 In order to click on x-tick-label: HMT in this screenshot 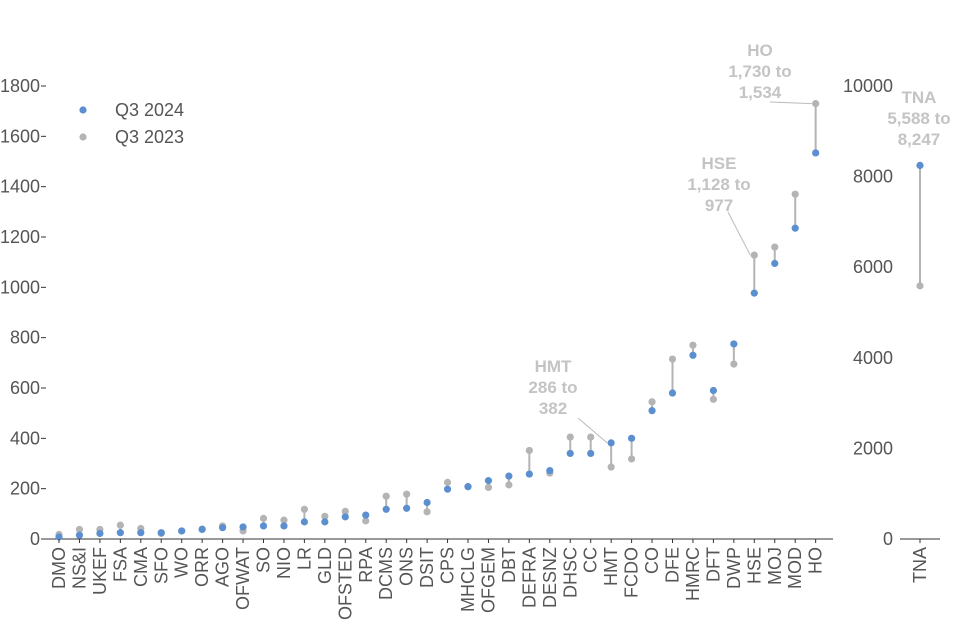, I will do `click(611, 566)`.